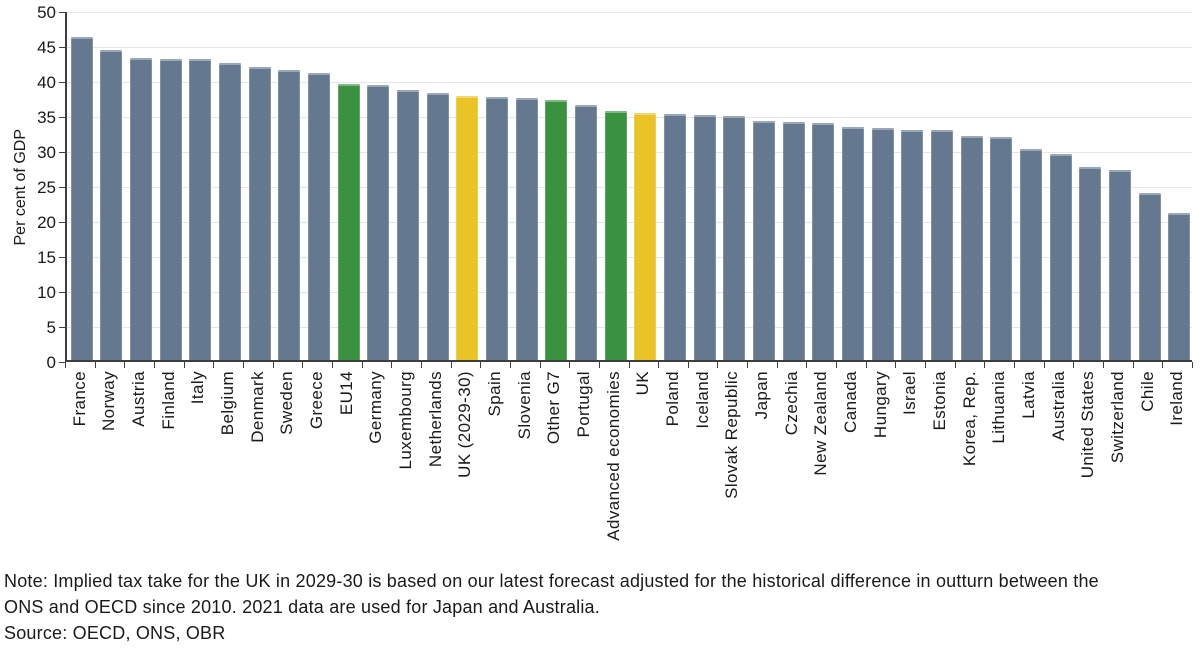  Describe the element at coordinates (46, 257) in the screenshot. I see `y-tick-label-15: 15` at that location.